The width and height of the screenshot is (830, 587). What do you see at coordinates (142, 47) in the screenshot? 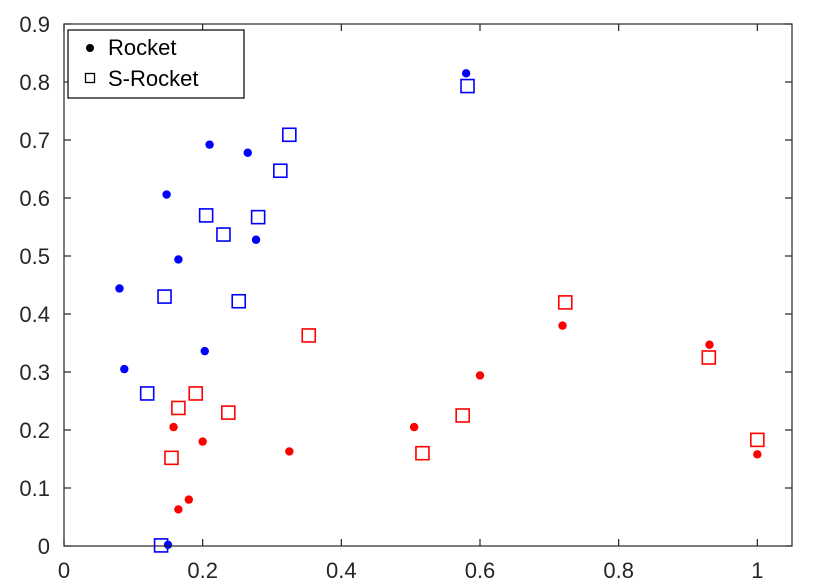
I see `legend-label-rocket: Rocket` at bounding box center [142, 47].